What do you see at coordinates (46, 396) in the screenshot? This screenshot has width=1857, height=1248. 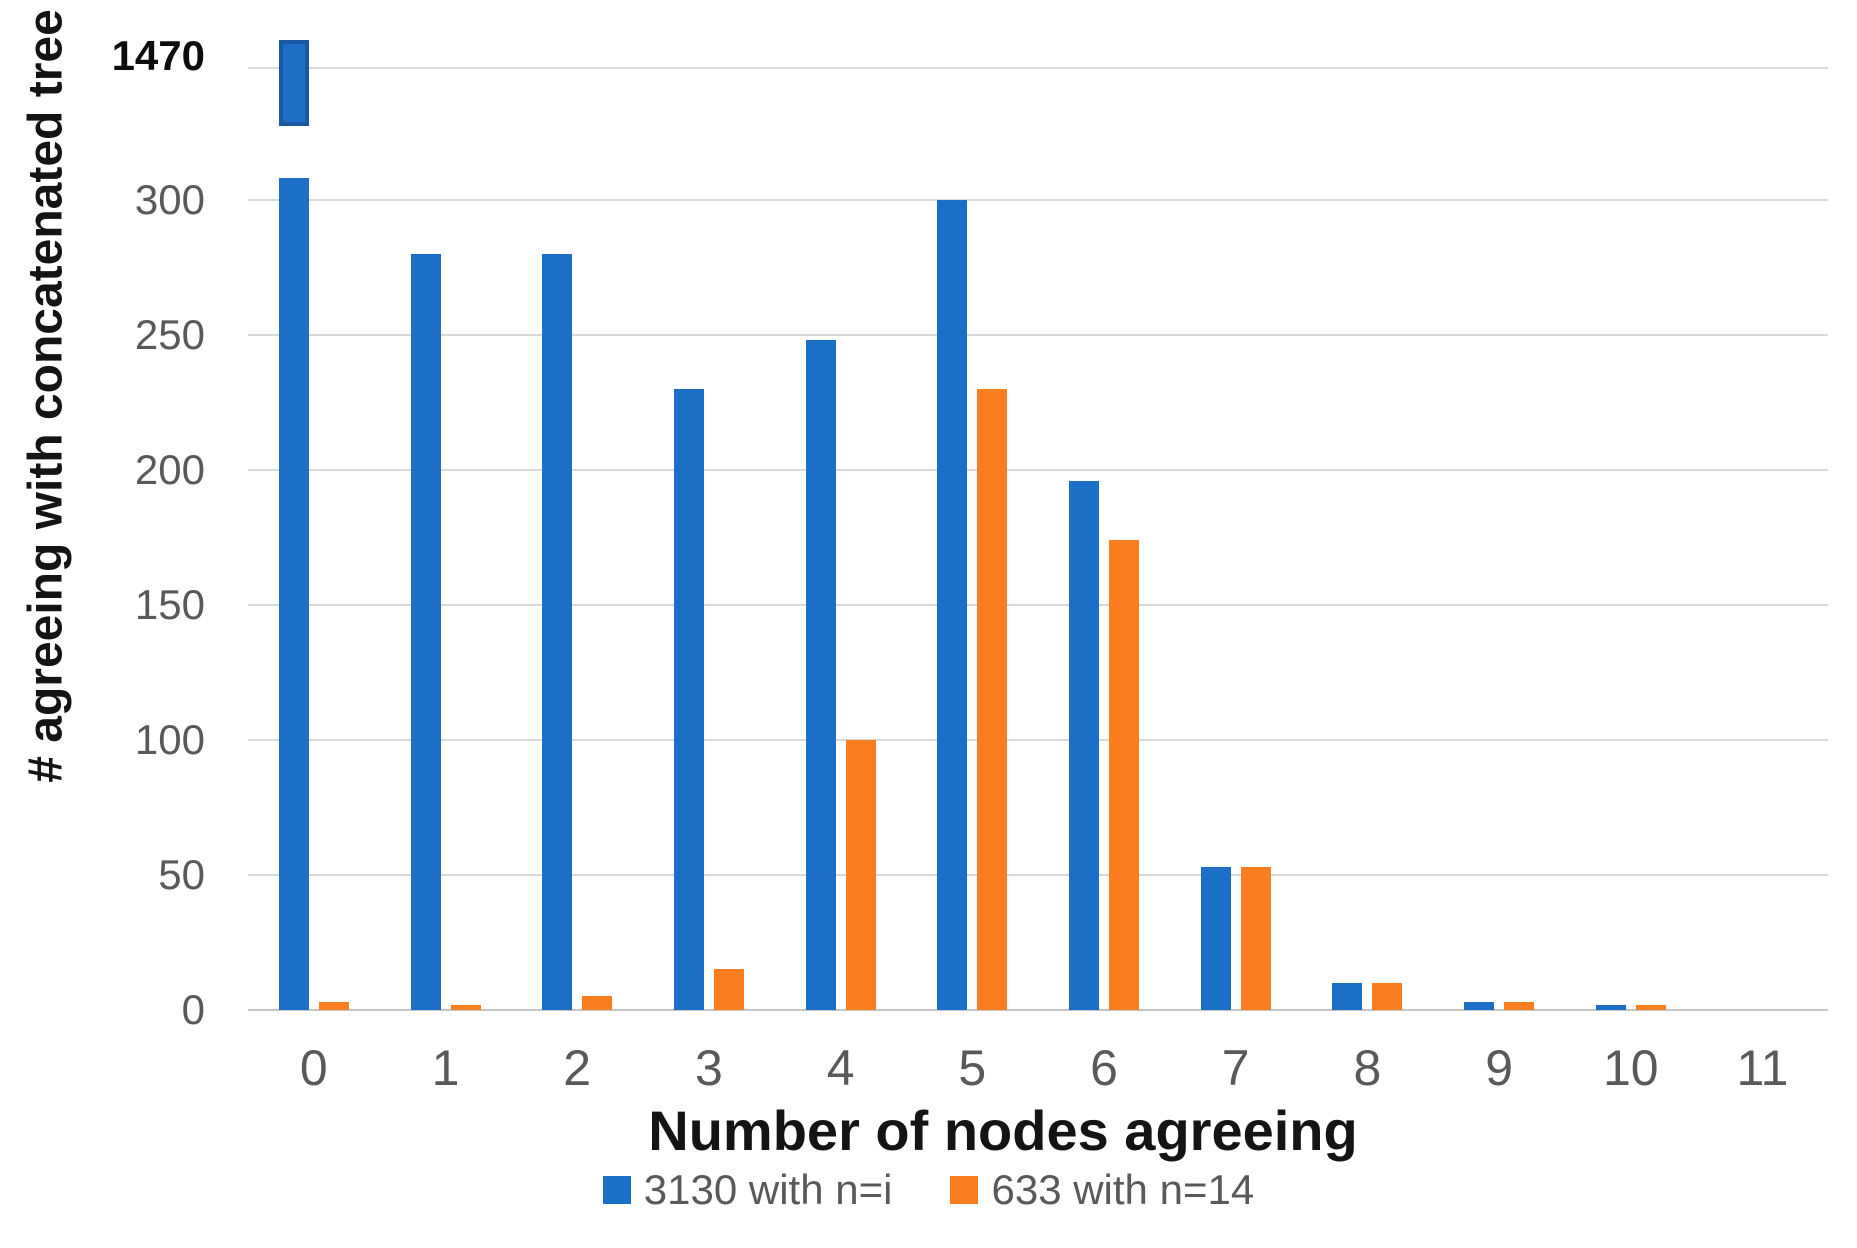 I see `y-axis-title: # agreeing with concatenated tree` at bounding box center [46, 396].